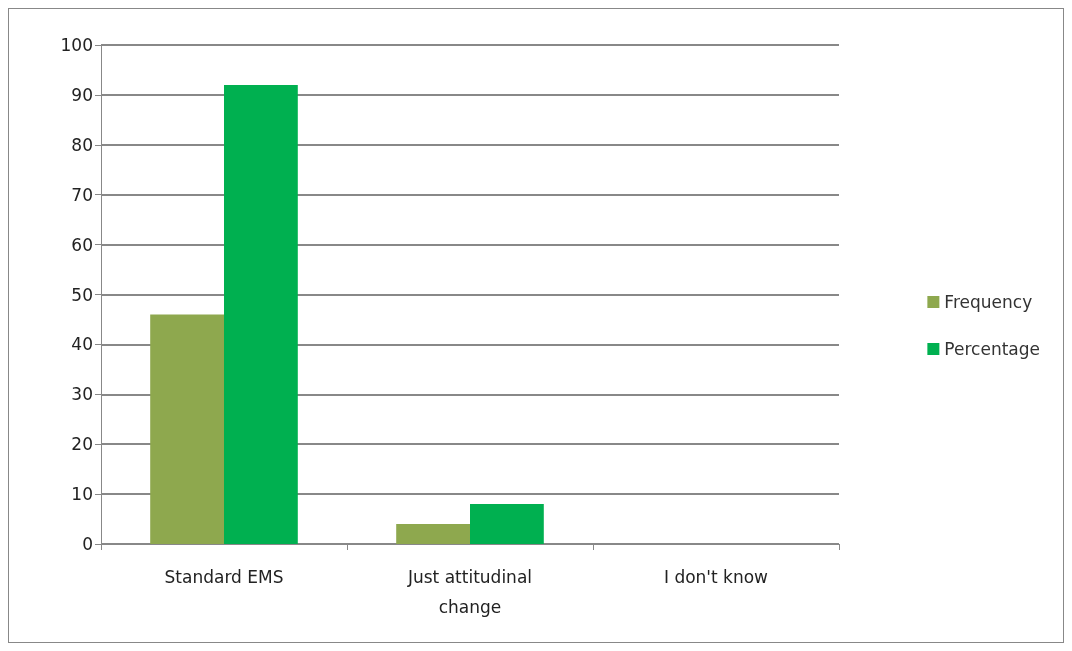  Describe the element at coordinates (82, 94) in the screenshot. I see `y-tick-label: 90` at that location.